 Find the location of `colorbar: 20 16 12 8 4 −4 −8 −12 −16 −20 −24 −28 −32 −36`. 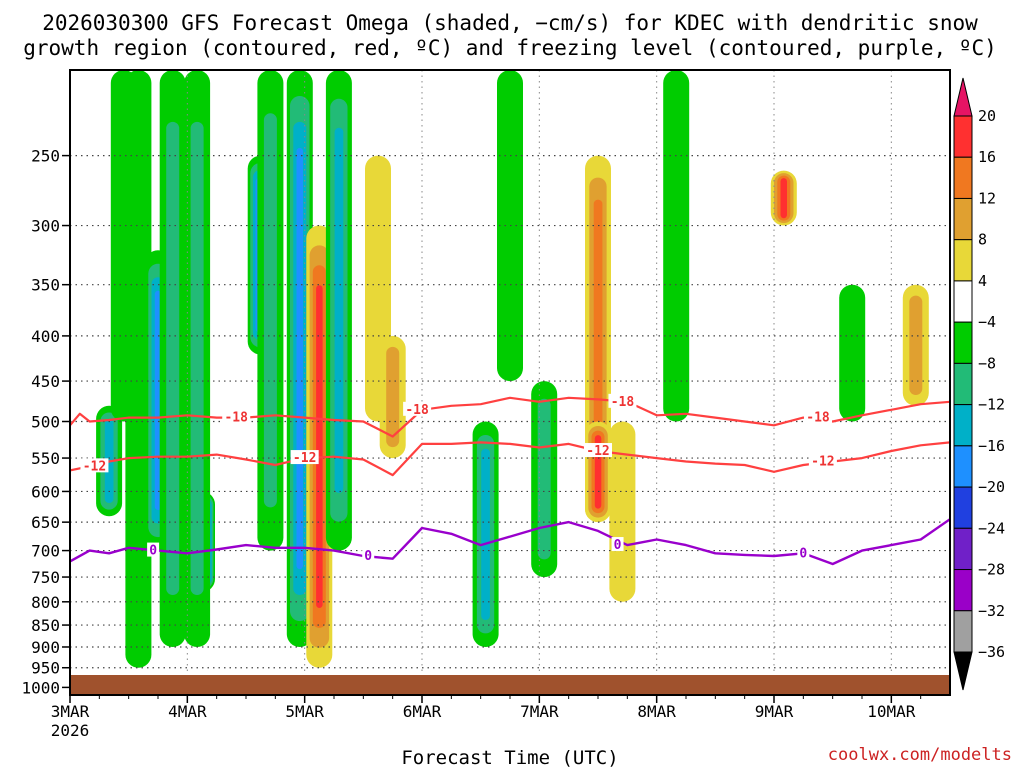

colorbar: 20 16 12 8 4 −4 −8 −12 −16 −20 −24 −28 −32 −36 is located at coordinates (979, 384).